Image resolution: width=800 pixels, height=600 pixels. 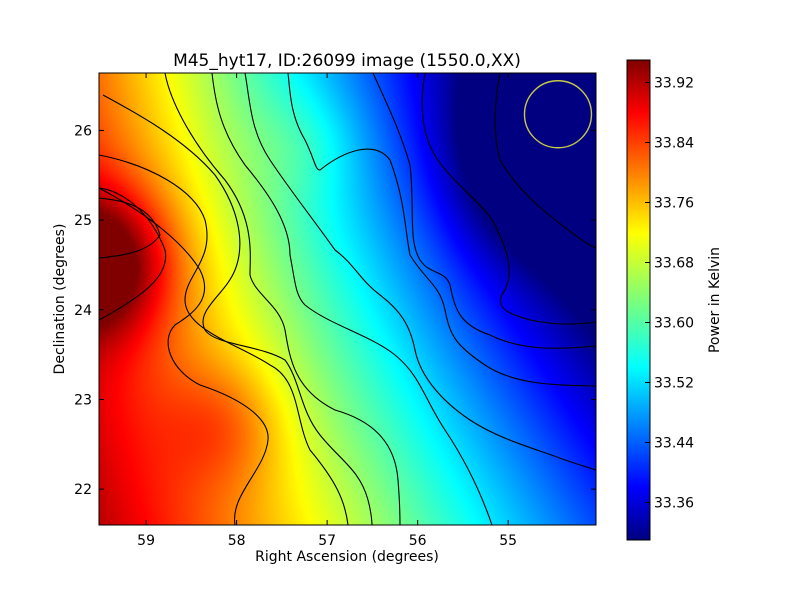 I want to click on x-tick-label: 58, so click(x=237, y=541).